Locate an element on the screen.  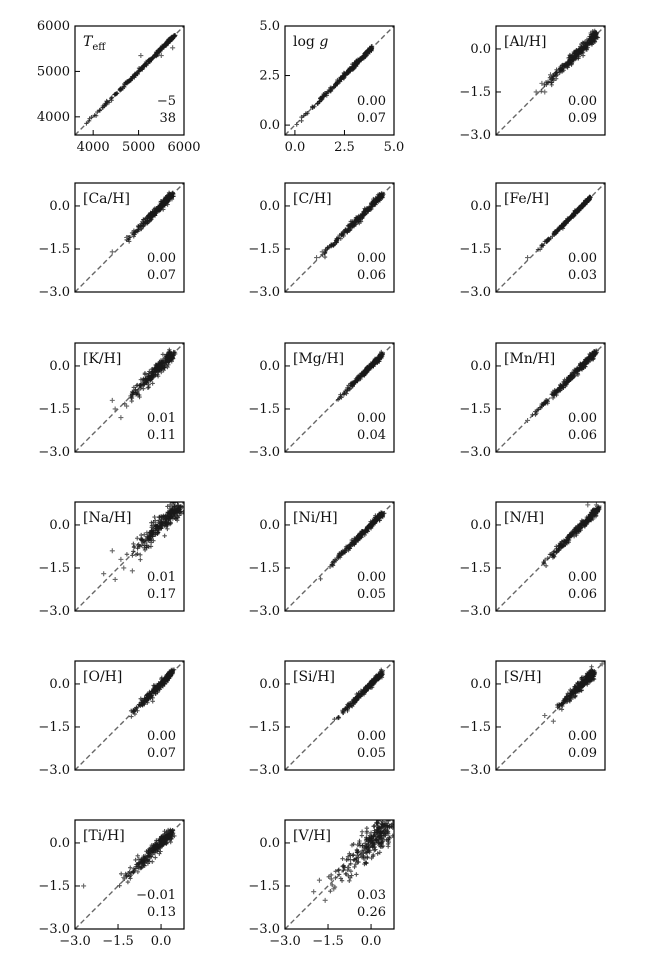
x-tick-label: 2.5 is located at coordinates (344, 147).